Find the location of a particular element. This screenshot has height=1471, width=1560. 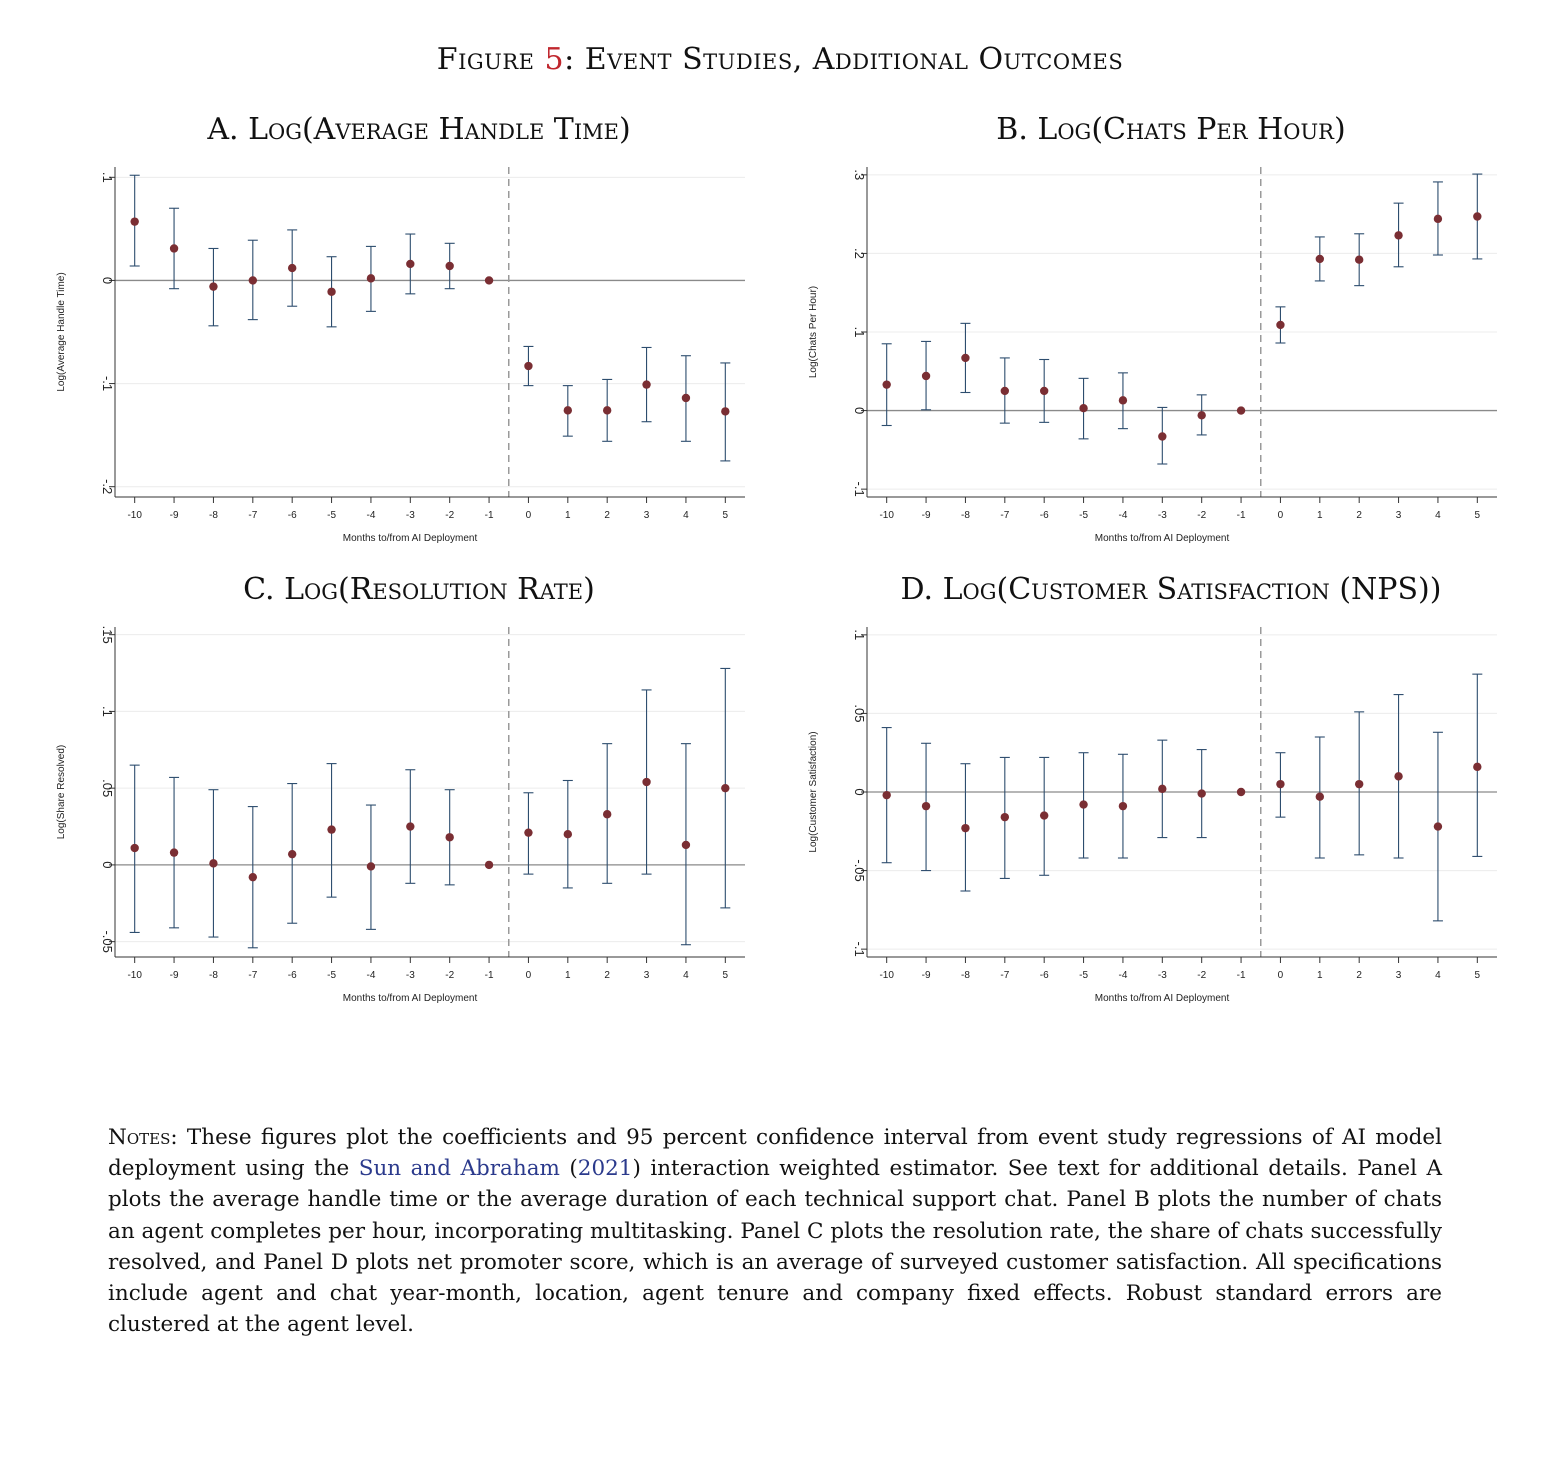

figure-title-text: Event Studies, Additional Outcomes is located at coordinates (854, 59).